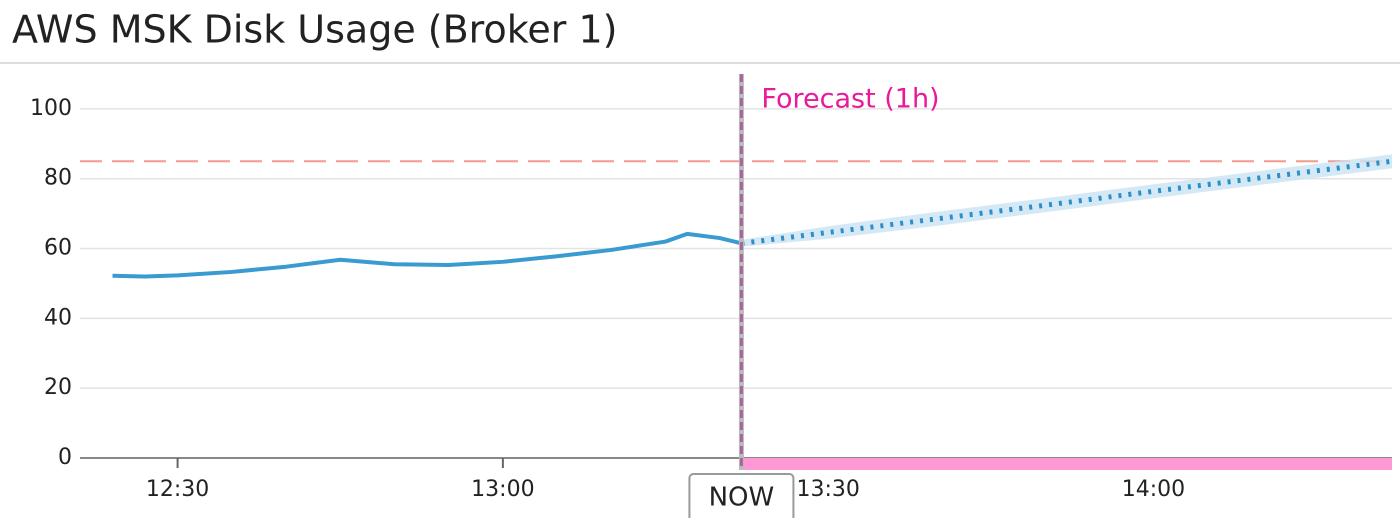  Describe the element at coordinates (177, 489) in the screenshot. I see `x-tick-label: 12:30` at that location.